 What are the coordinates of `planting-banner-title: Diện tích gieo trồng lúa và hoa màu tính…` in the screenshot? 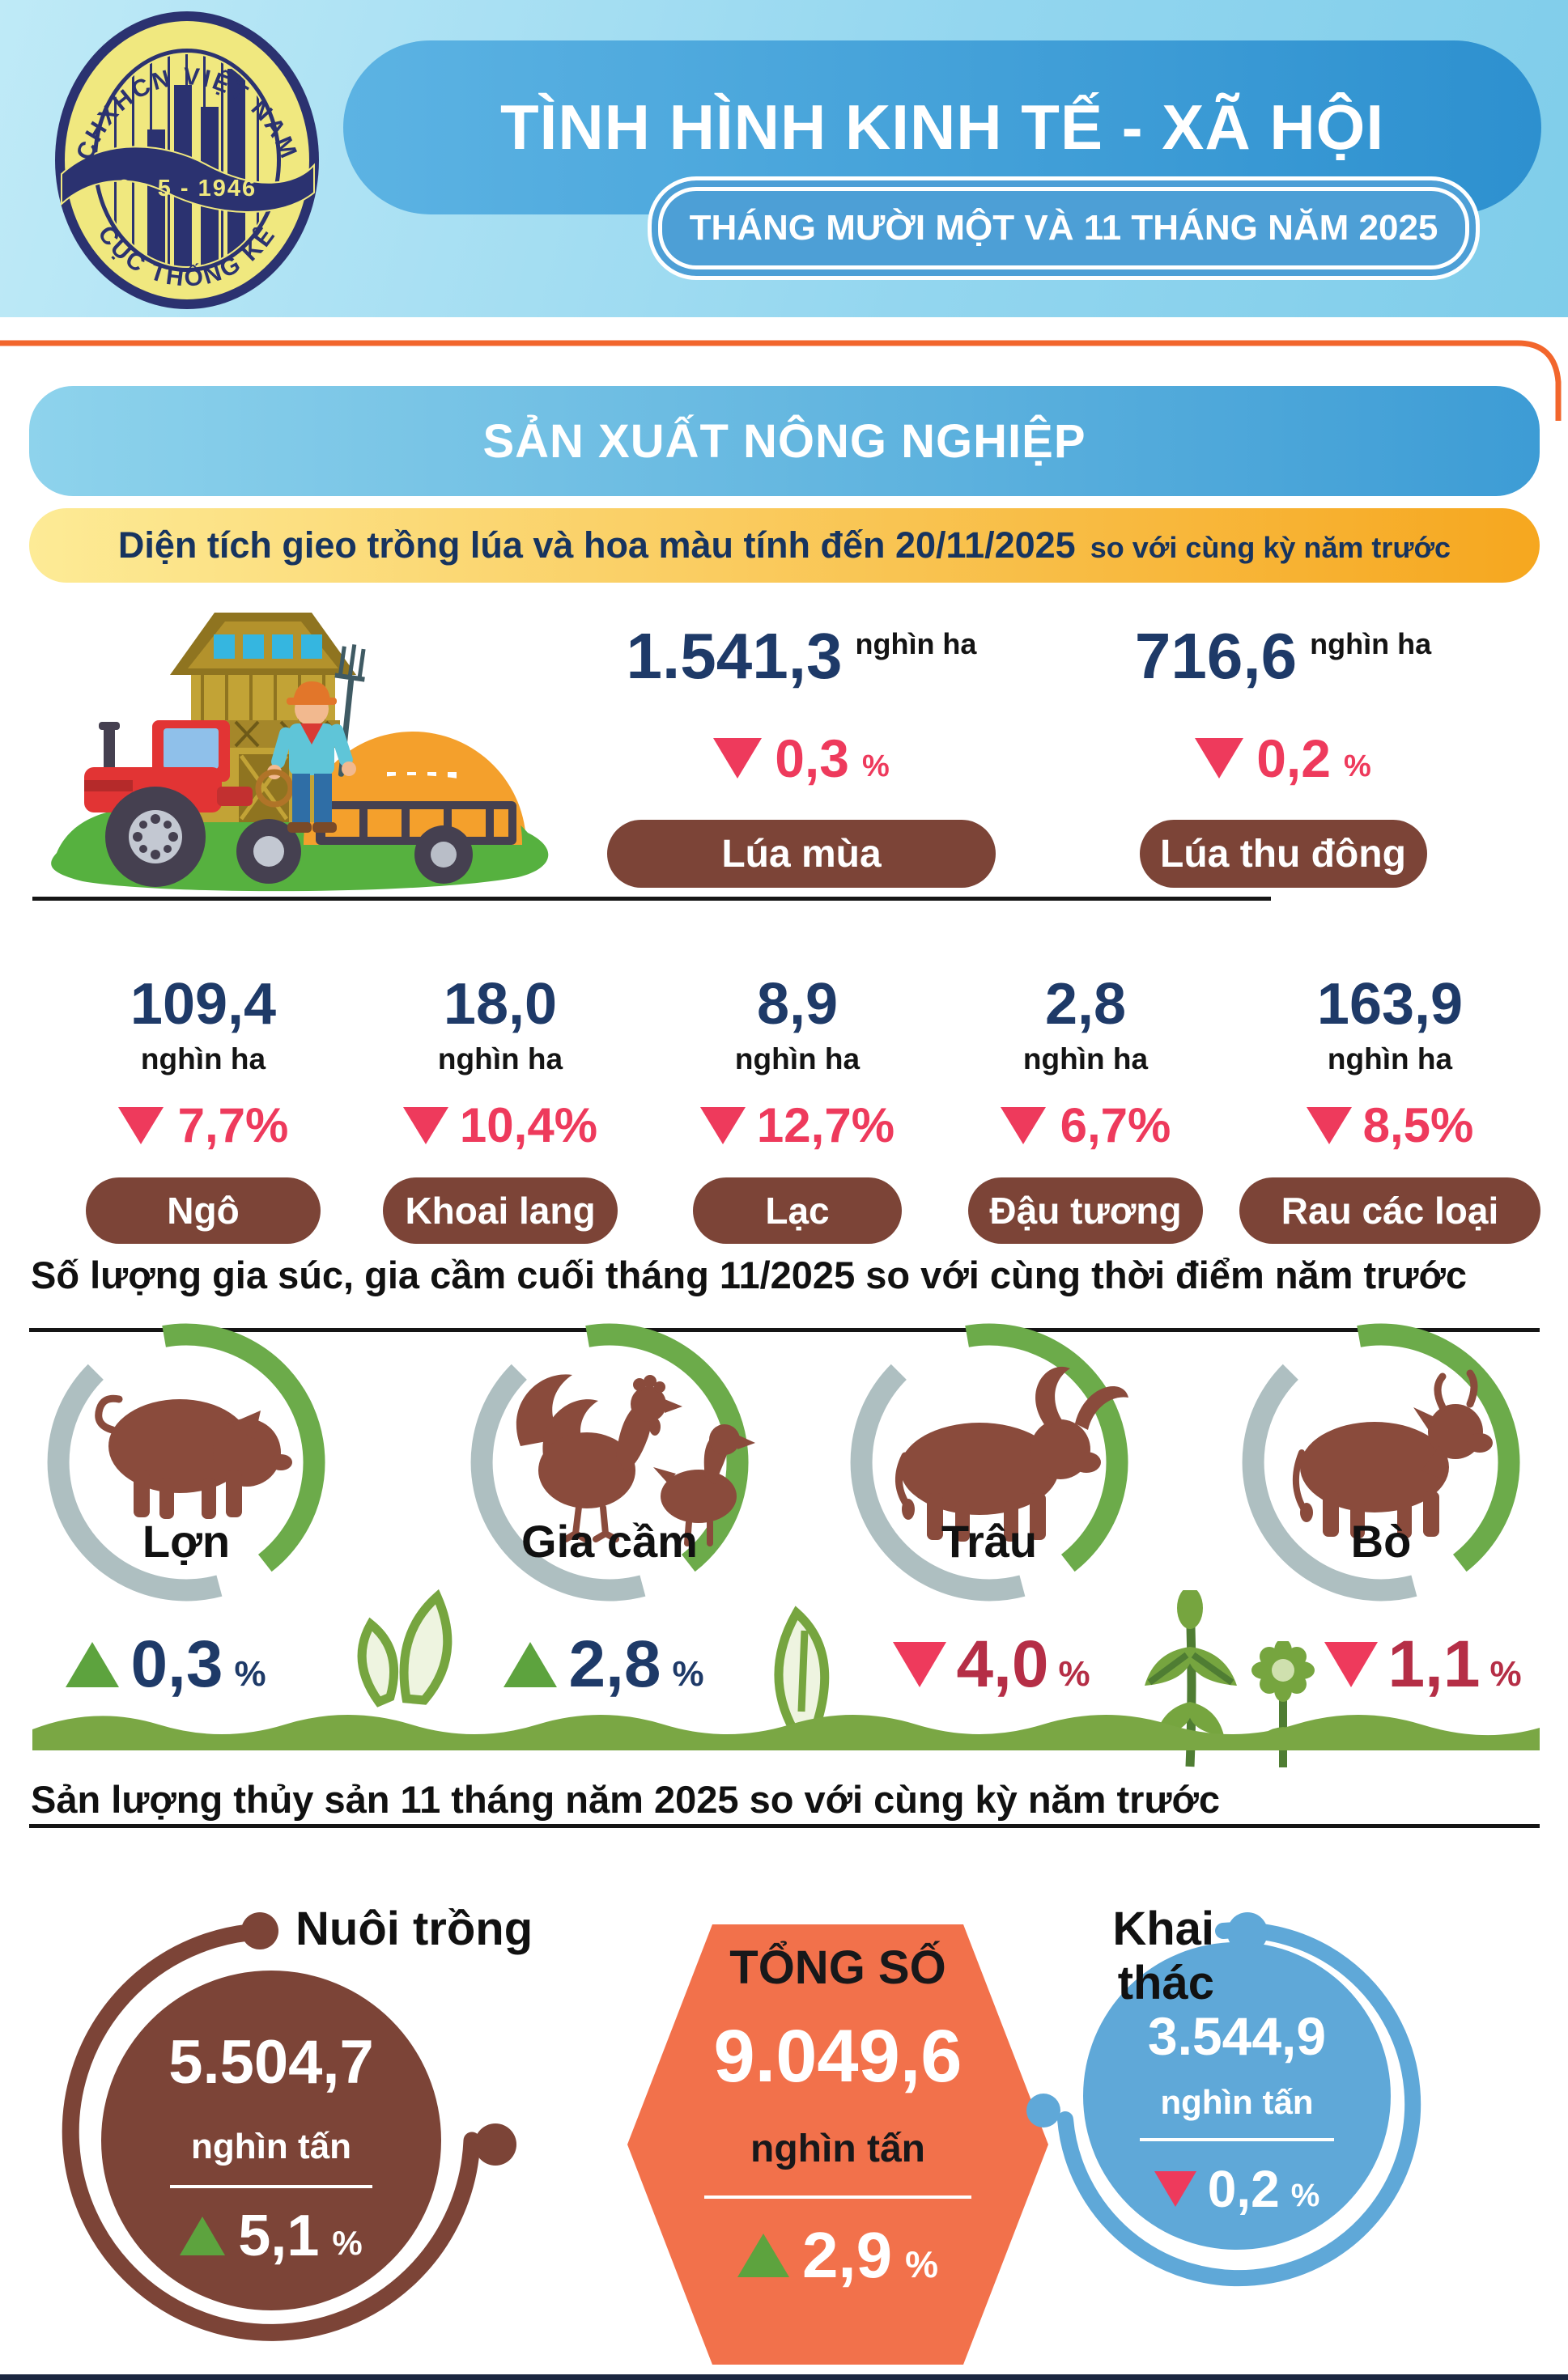 It's located at (596, 545).